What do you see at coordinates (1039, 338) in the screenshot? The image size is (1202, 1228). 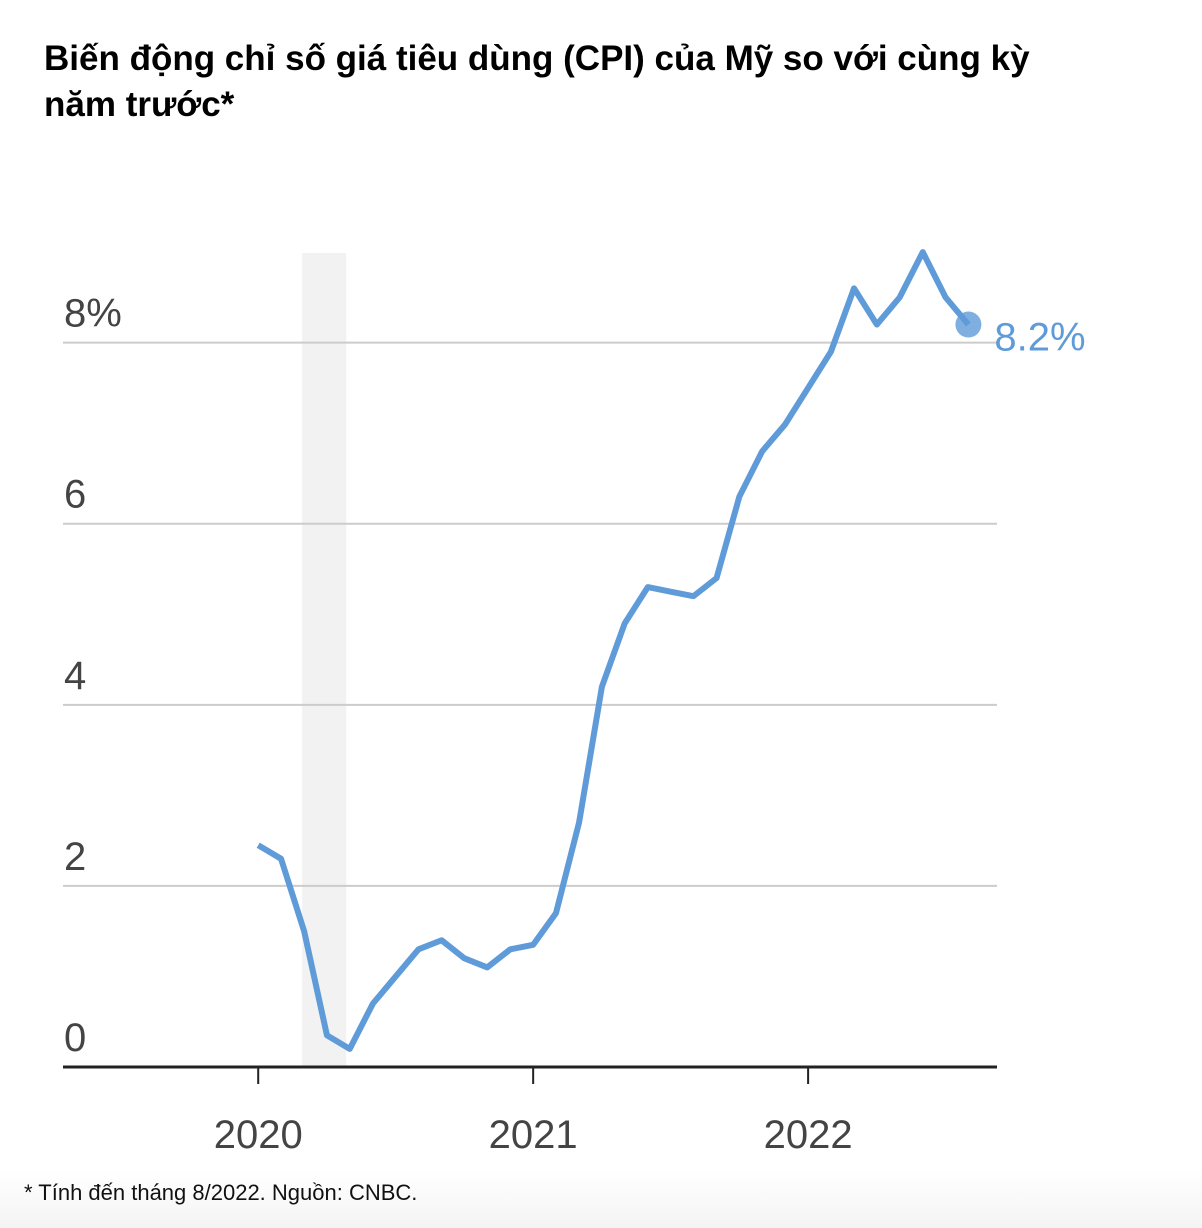 I see `data-label: 8.2%` at bounding box center [1039, 338].